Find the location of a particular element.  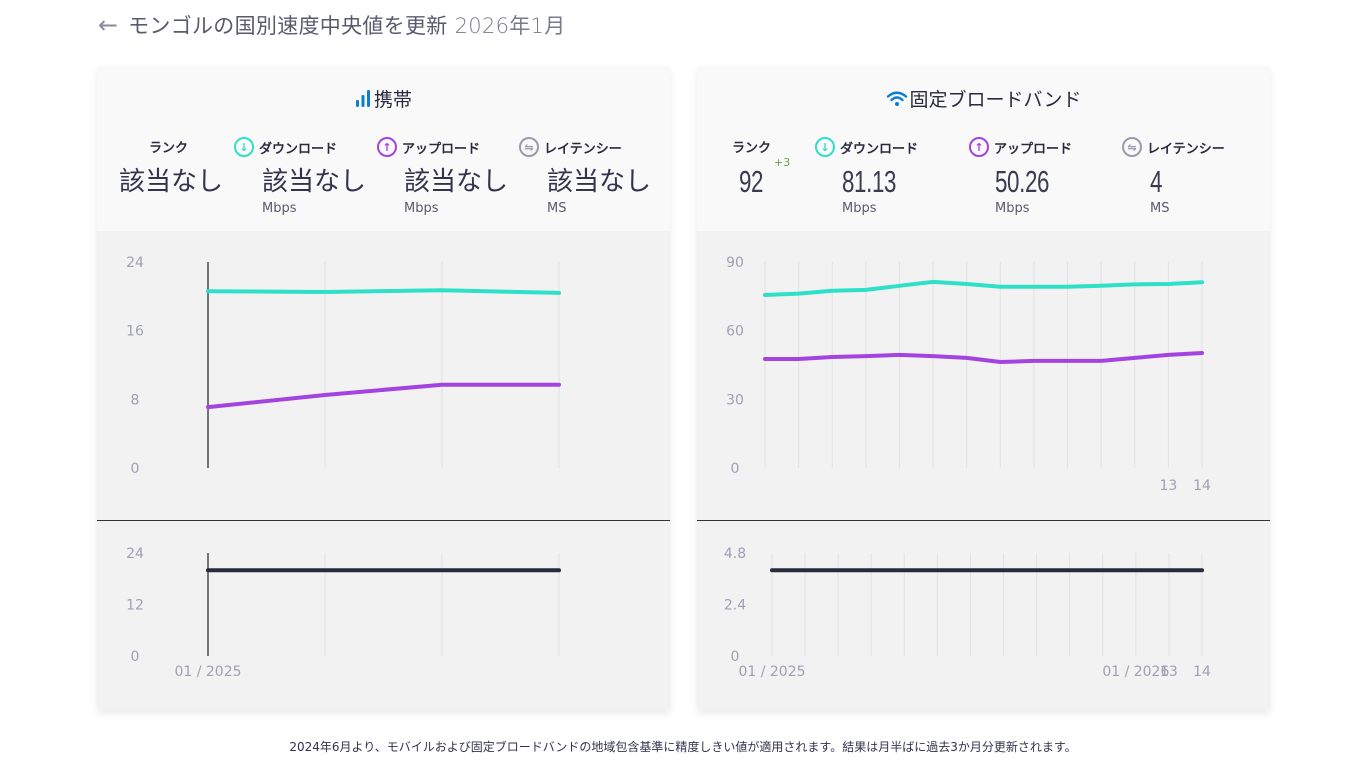

mobile-latency-value: 該当なし is located at coordinates (599, 182).